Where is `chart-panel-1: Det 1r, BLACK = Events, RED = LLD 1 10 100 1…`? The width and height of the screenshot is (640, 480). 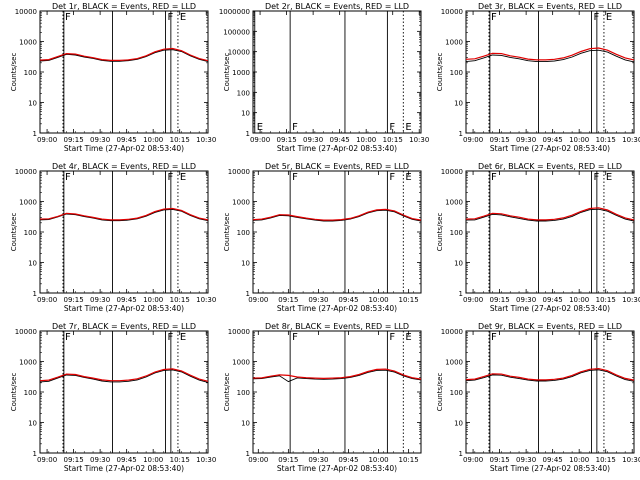
chart-panel-1: Det 1r, BLACK = Events, RED = LLD 1 10 100 1… is located at coordinates (113, 77).